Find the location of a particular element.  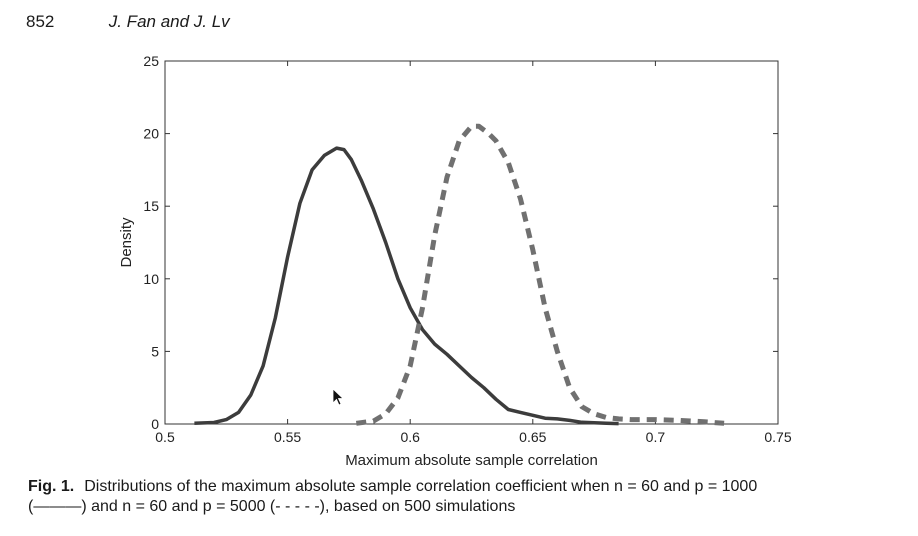

x-tick-label: 0.55 is located at coordinates (287, 437).